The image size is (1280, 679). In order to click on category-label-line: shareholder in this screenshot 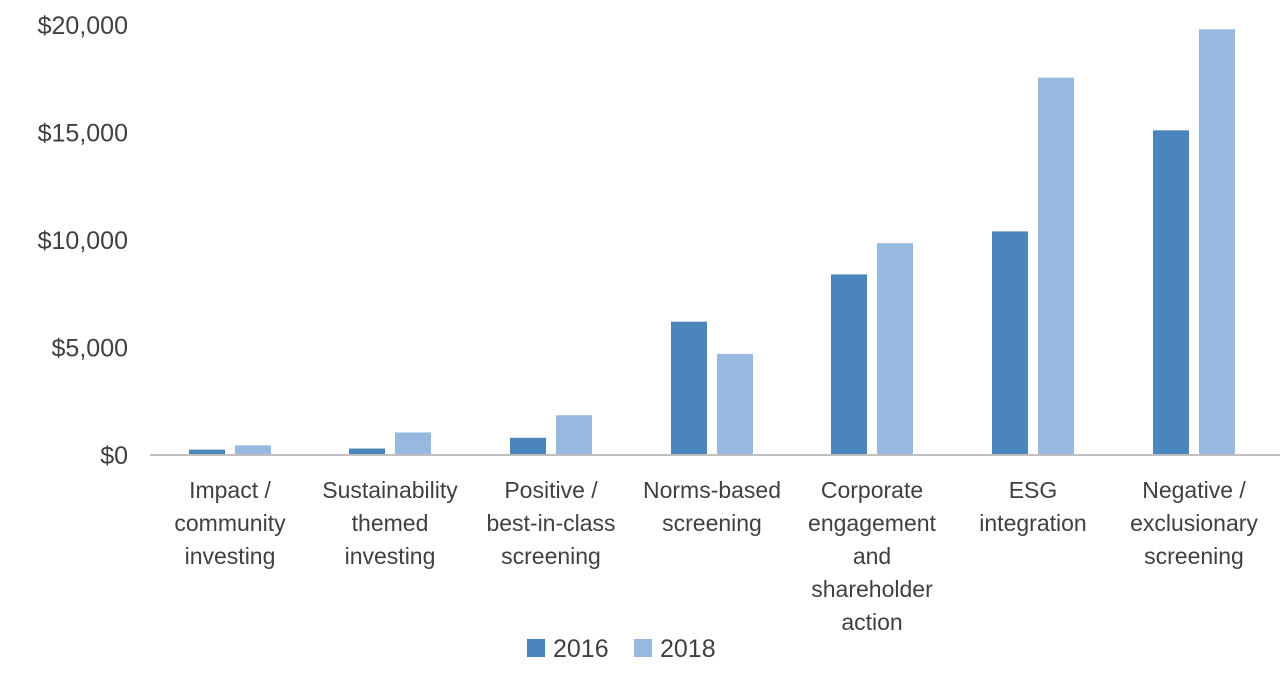, I will do `click(872, 589)`.